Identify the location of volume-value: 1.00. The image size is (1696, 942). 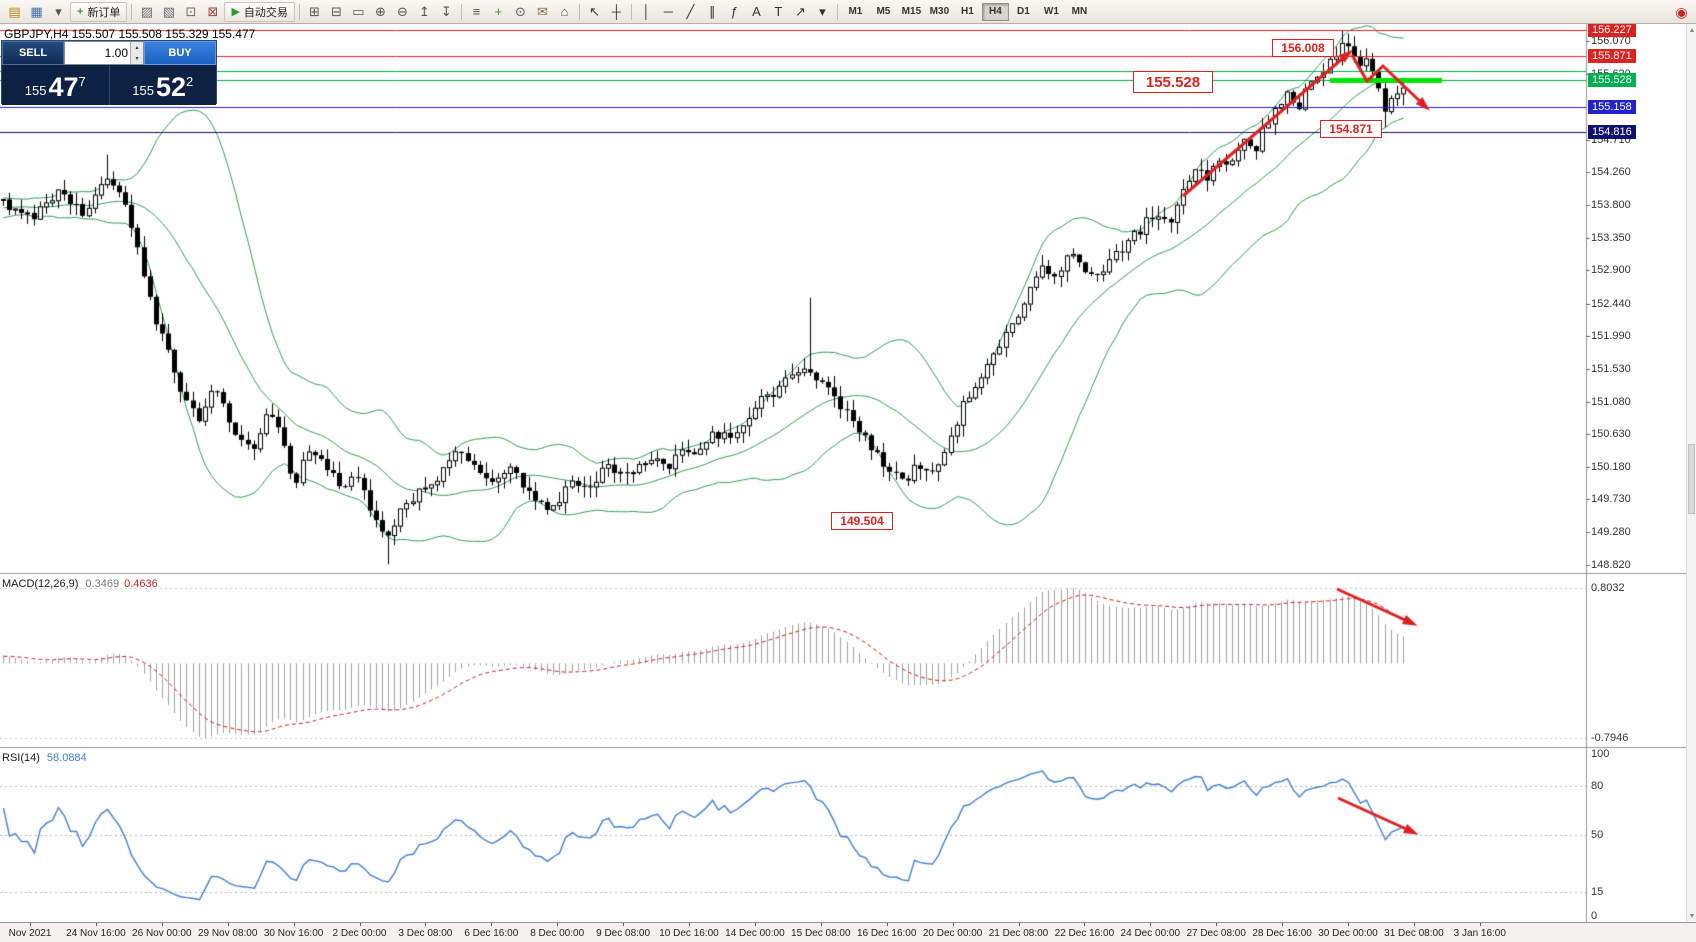
(116, 53).